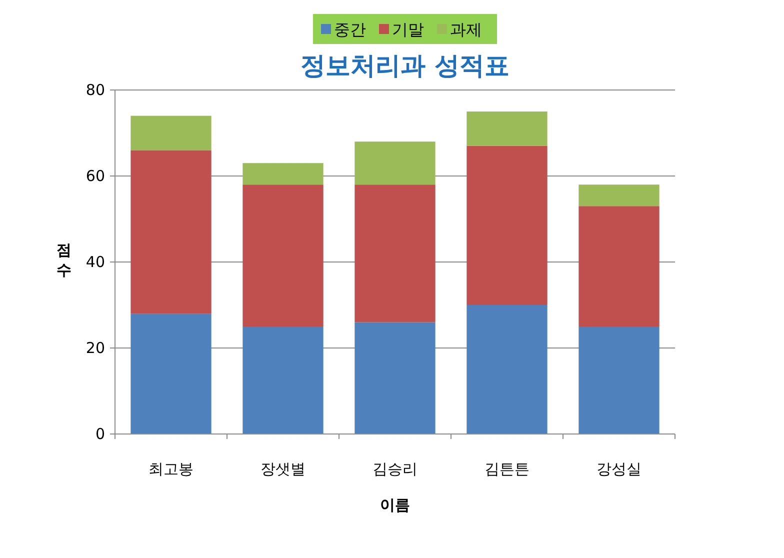  Describe the element at coordinates (283, 469) in the screenshot. I see `x-tick-label: 장샛별` at that location.